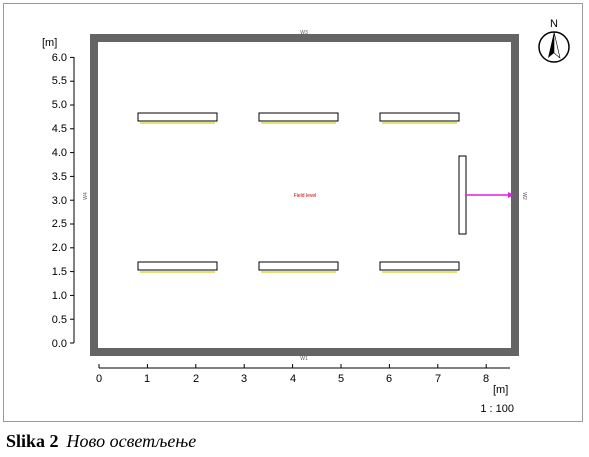 This screenshot has height=457, width=589. I want to click on x-tick-label: 4, so click(293, 379).